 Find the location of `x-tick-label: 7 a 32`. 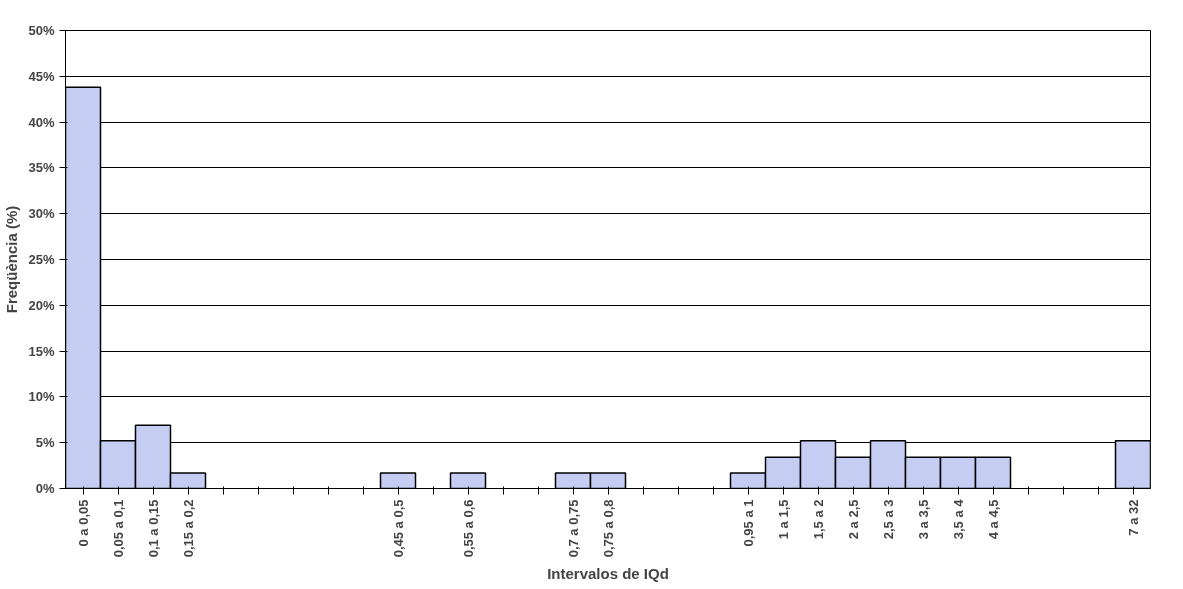

x-tick-label: 7 a 32 is located at coordinates (1133, 517).